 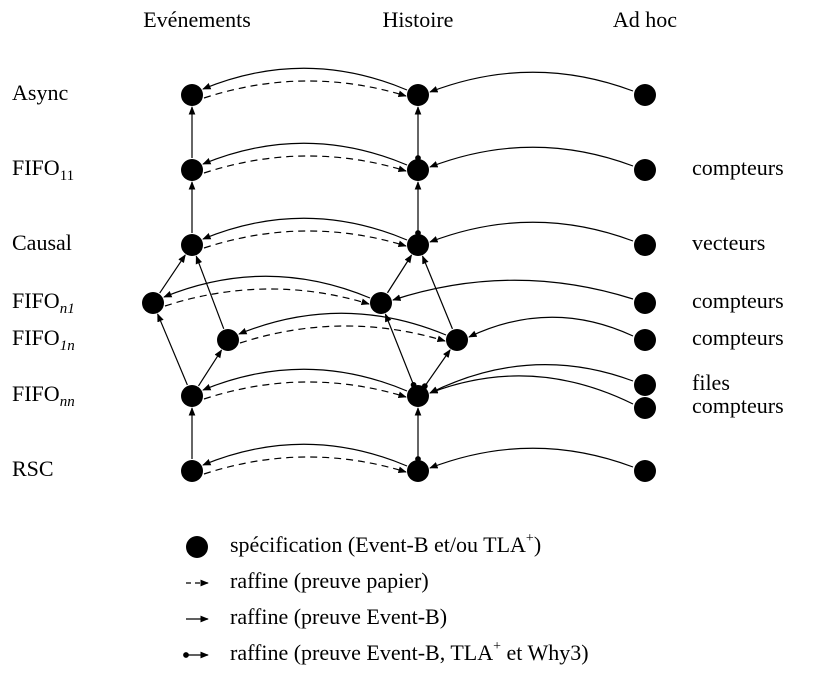 I want to click on adhoc-label: vecteurs, so click(x=728, y=242).